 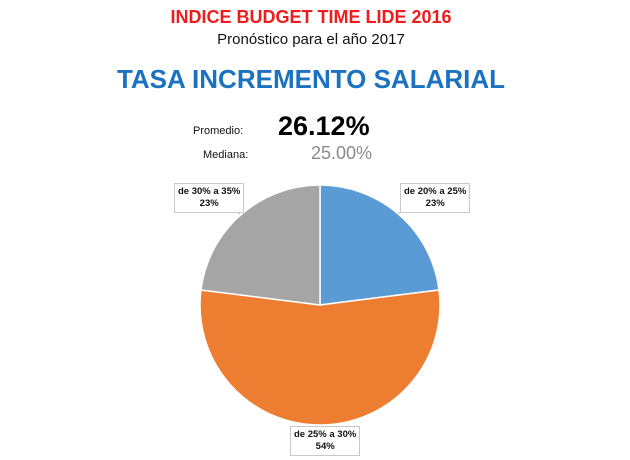 What do you see at coordinates (311, 79) in the screenshot?
I see `chart-title: TASA INCREMENTO SALARIAL` at bounding box center [311, 79].